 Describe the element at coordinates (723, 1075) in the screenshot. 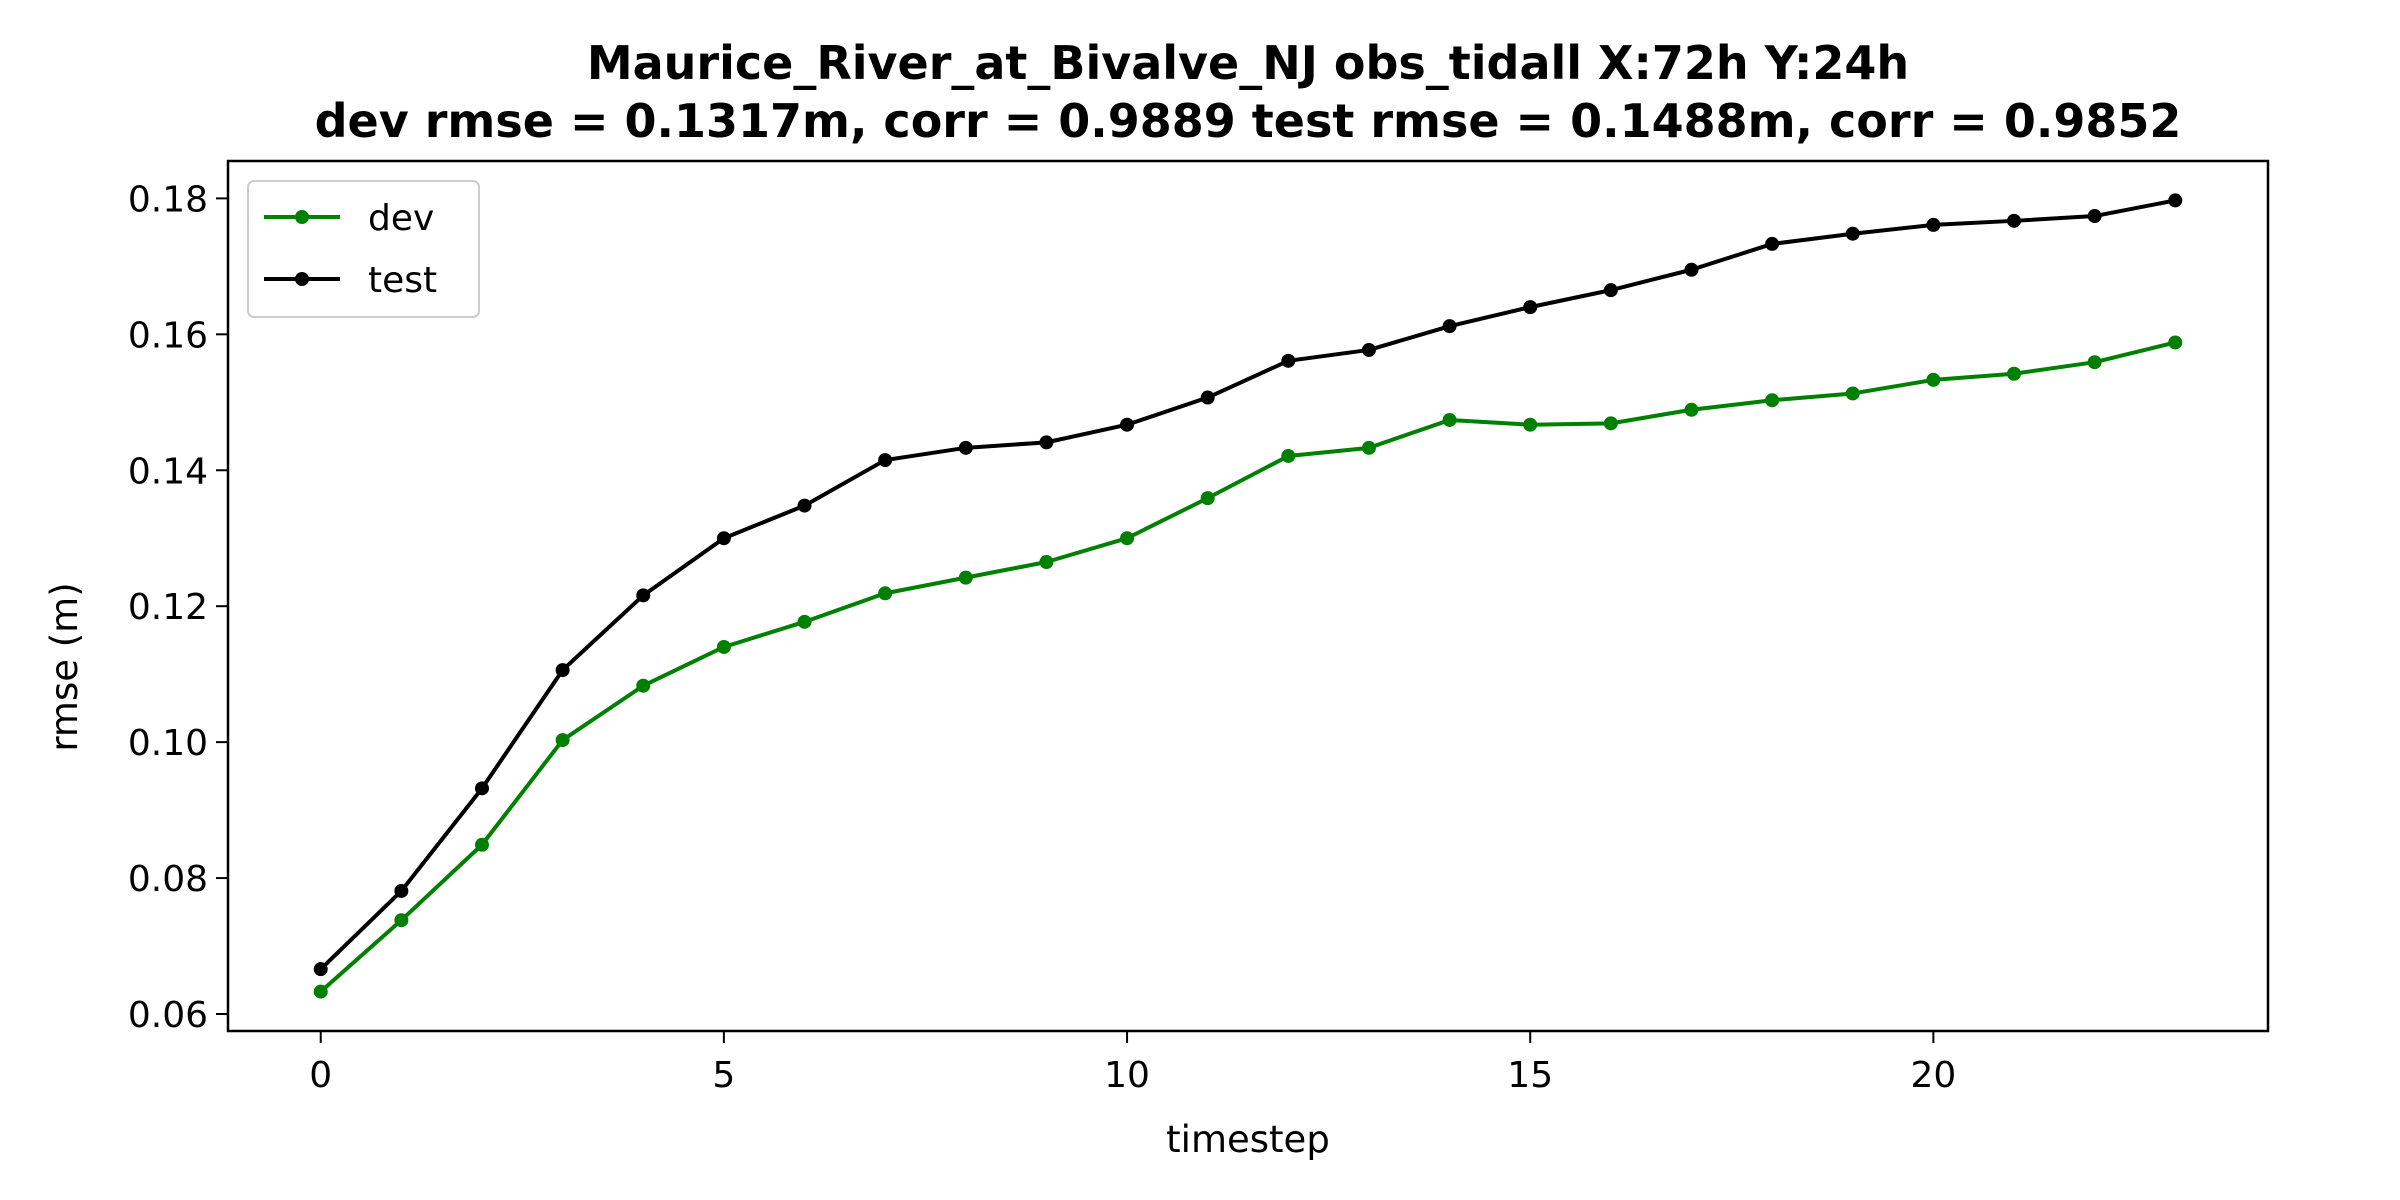

I see `x-tick-label: 5` at that location.